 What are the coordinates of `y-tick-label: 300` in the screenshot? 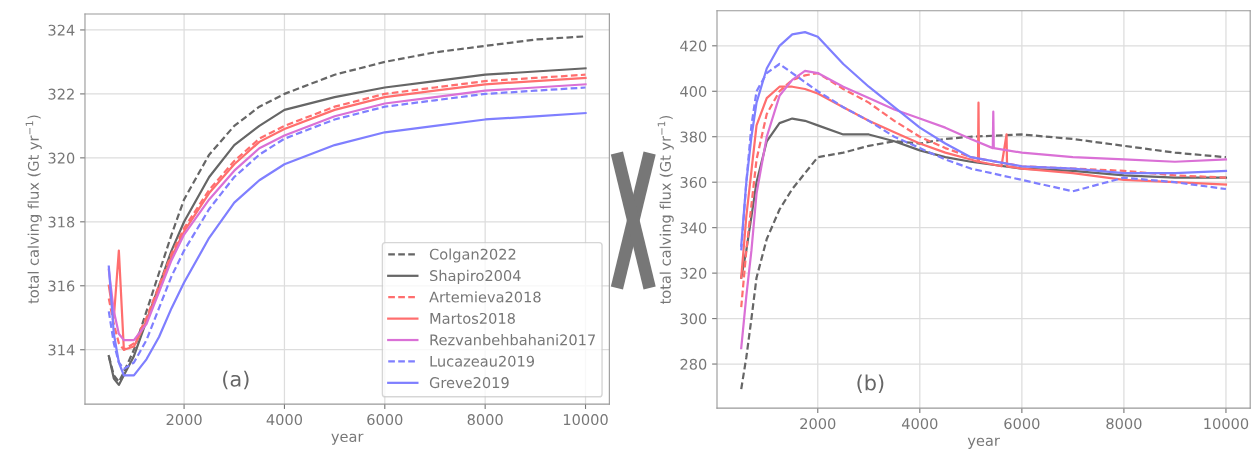 It's located at (693, 319).